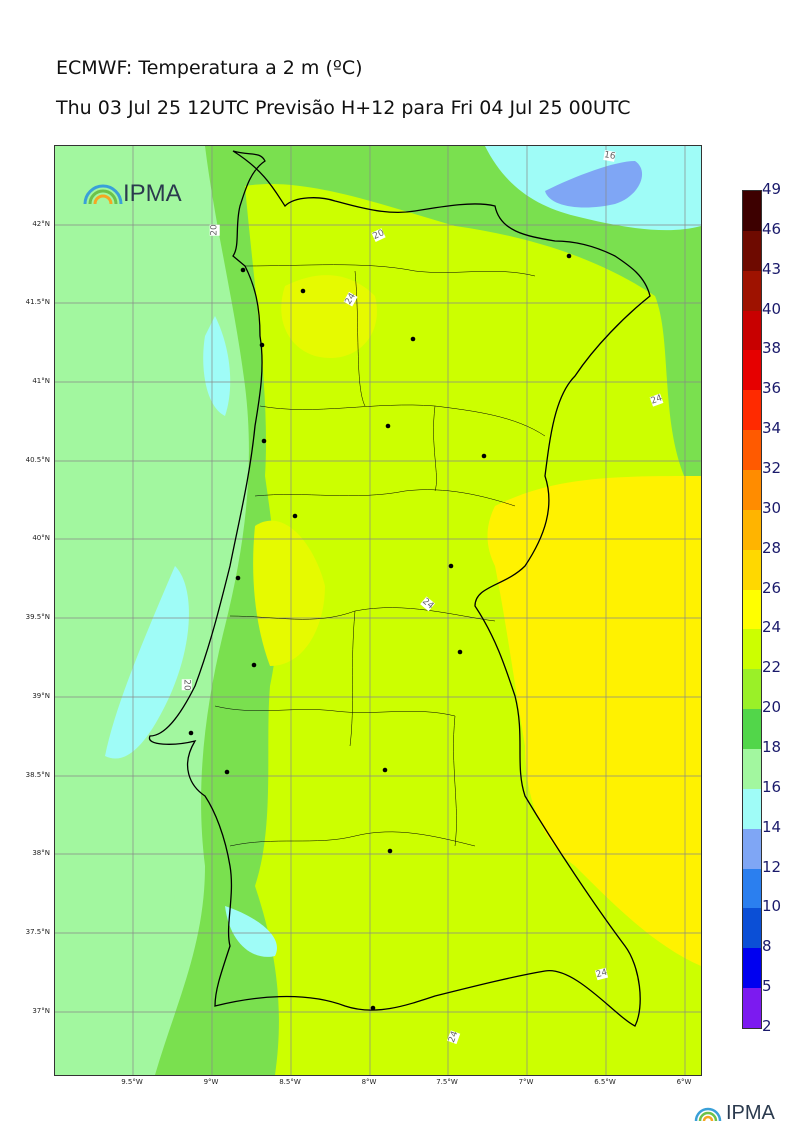  Describe the element at coordinates (289, 593) in the screenshot. I see `warm-patch-center` at that location.